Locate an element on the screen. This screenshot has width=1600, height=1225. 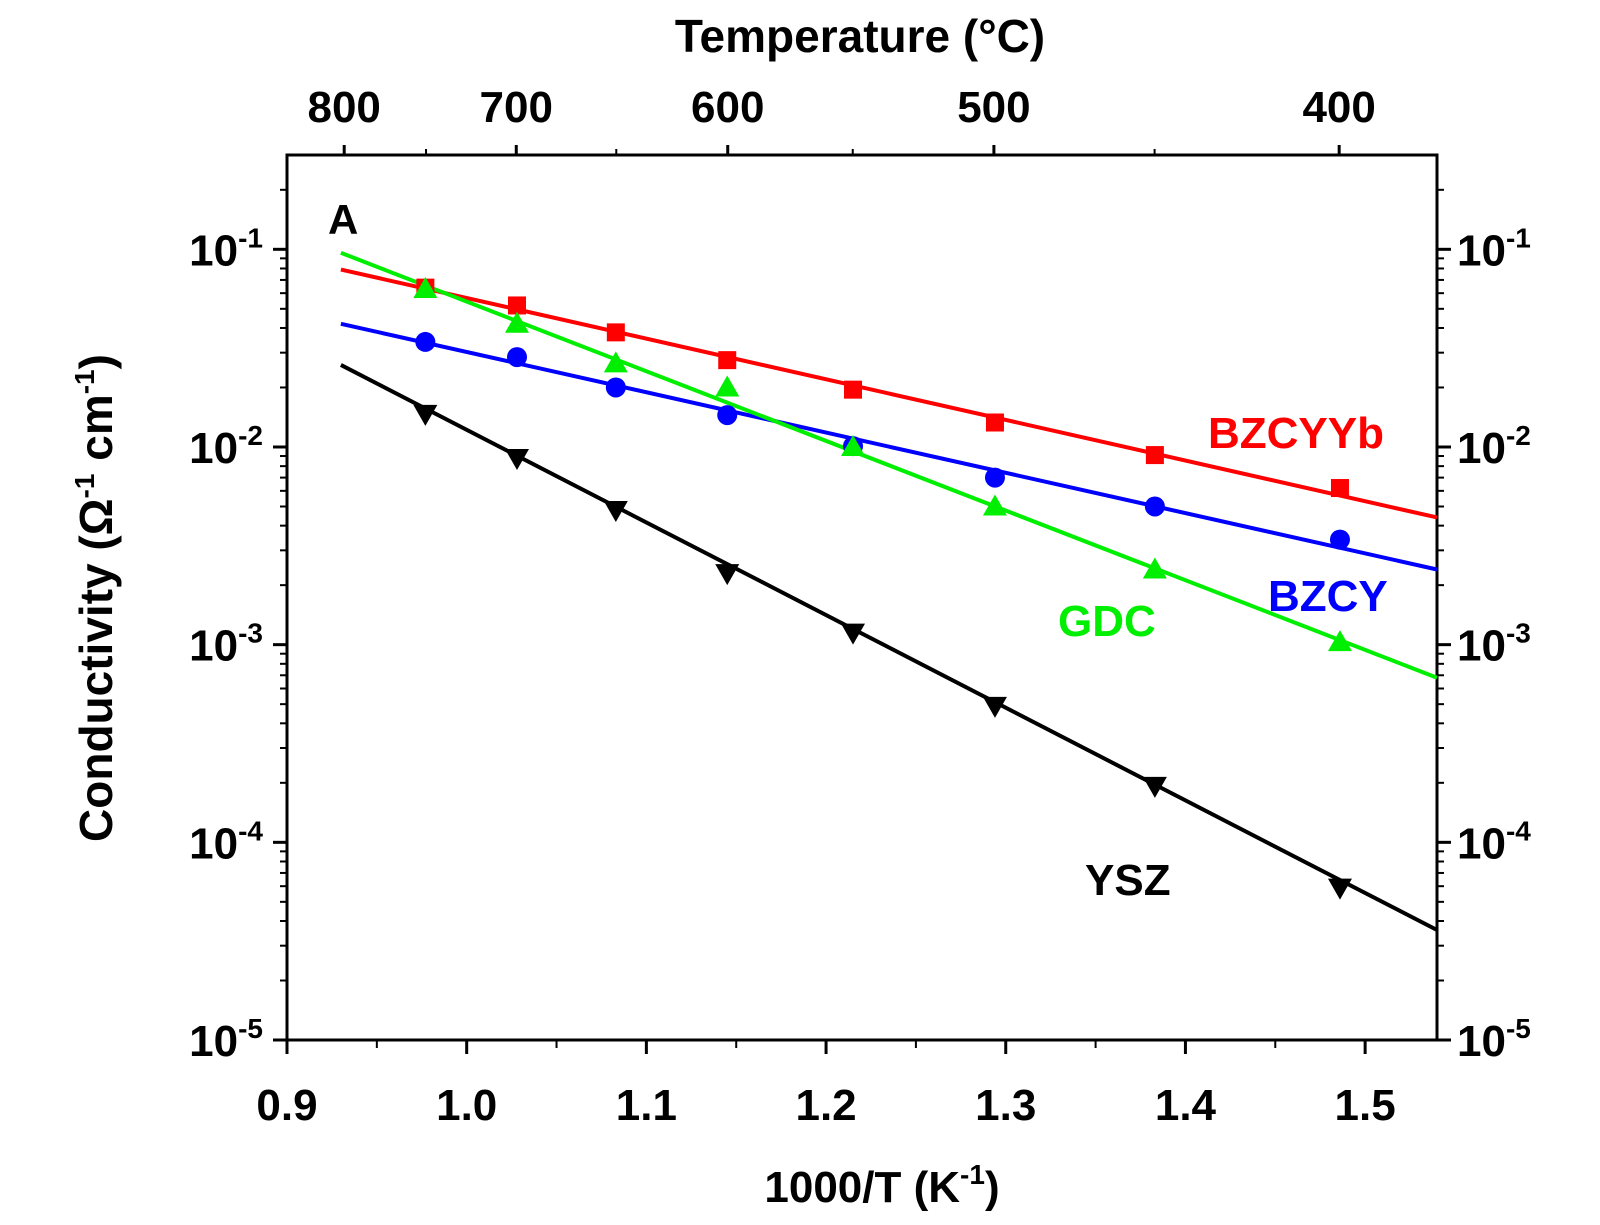
y-axis-label: Conductivity (Ω-1 cm-1) is located at coordinates (95, 598).